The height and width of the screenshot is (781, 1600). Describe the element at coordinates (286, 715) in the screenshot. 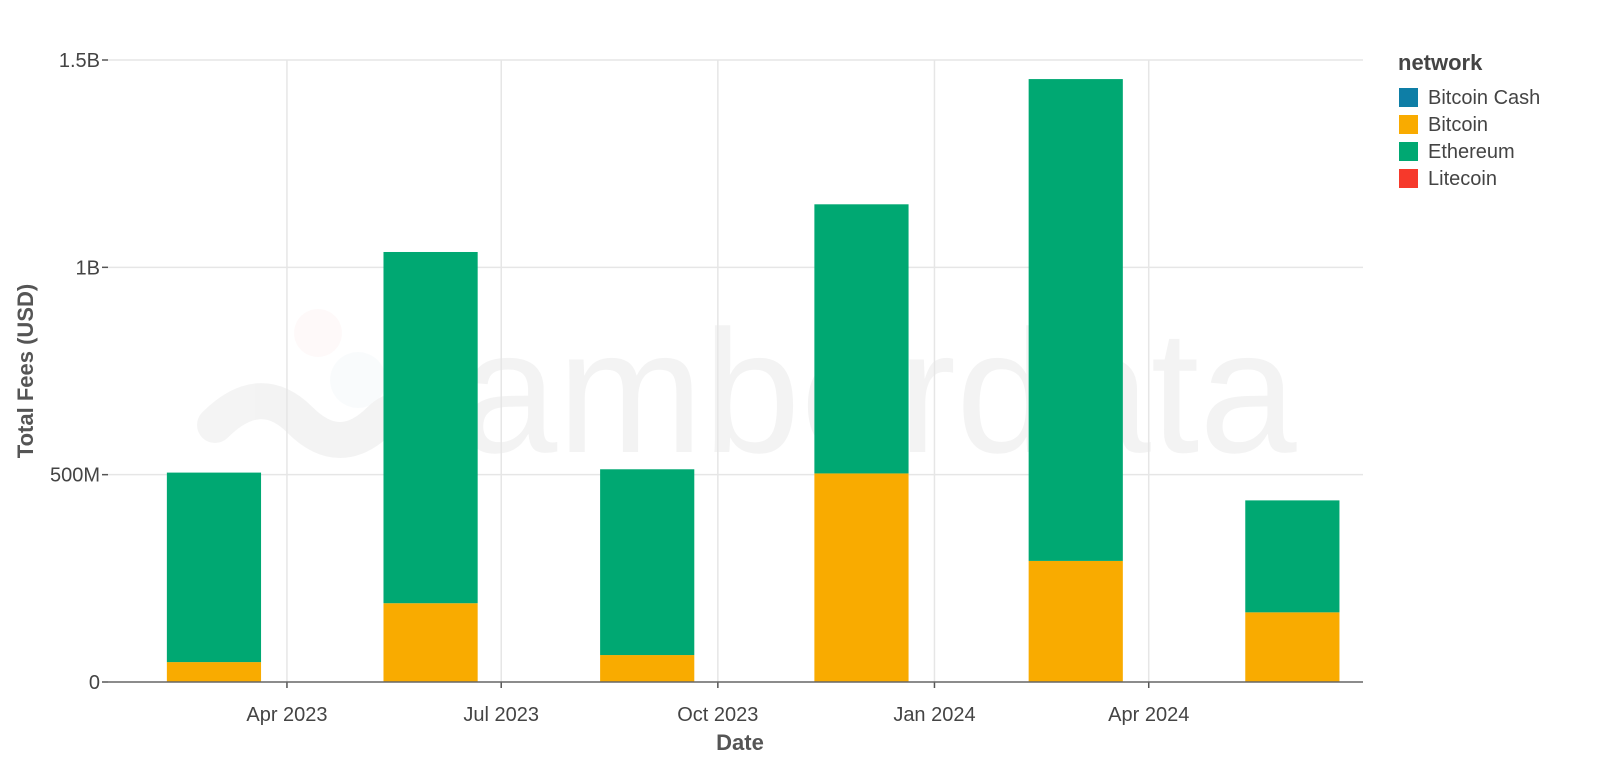

I see `x-tick-label: Apr 2023` at that location.